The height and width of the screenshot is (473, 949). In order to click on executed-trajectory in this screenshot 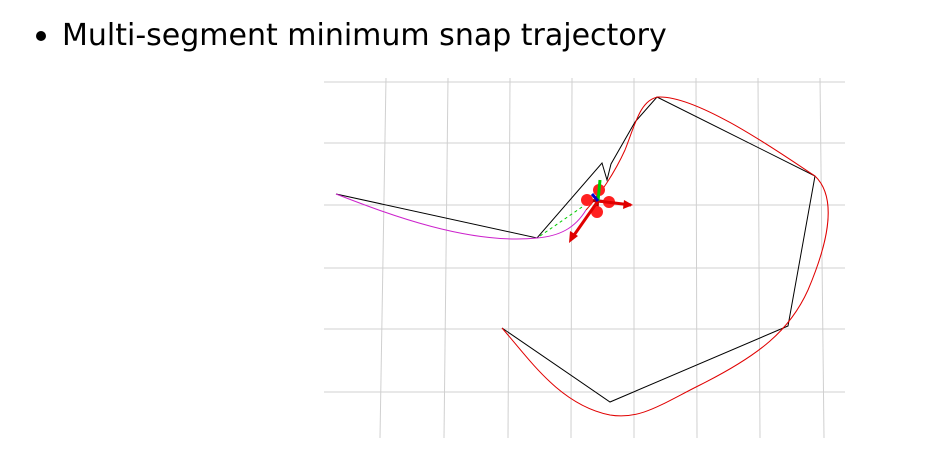, I will do `click(461, 216)`.